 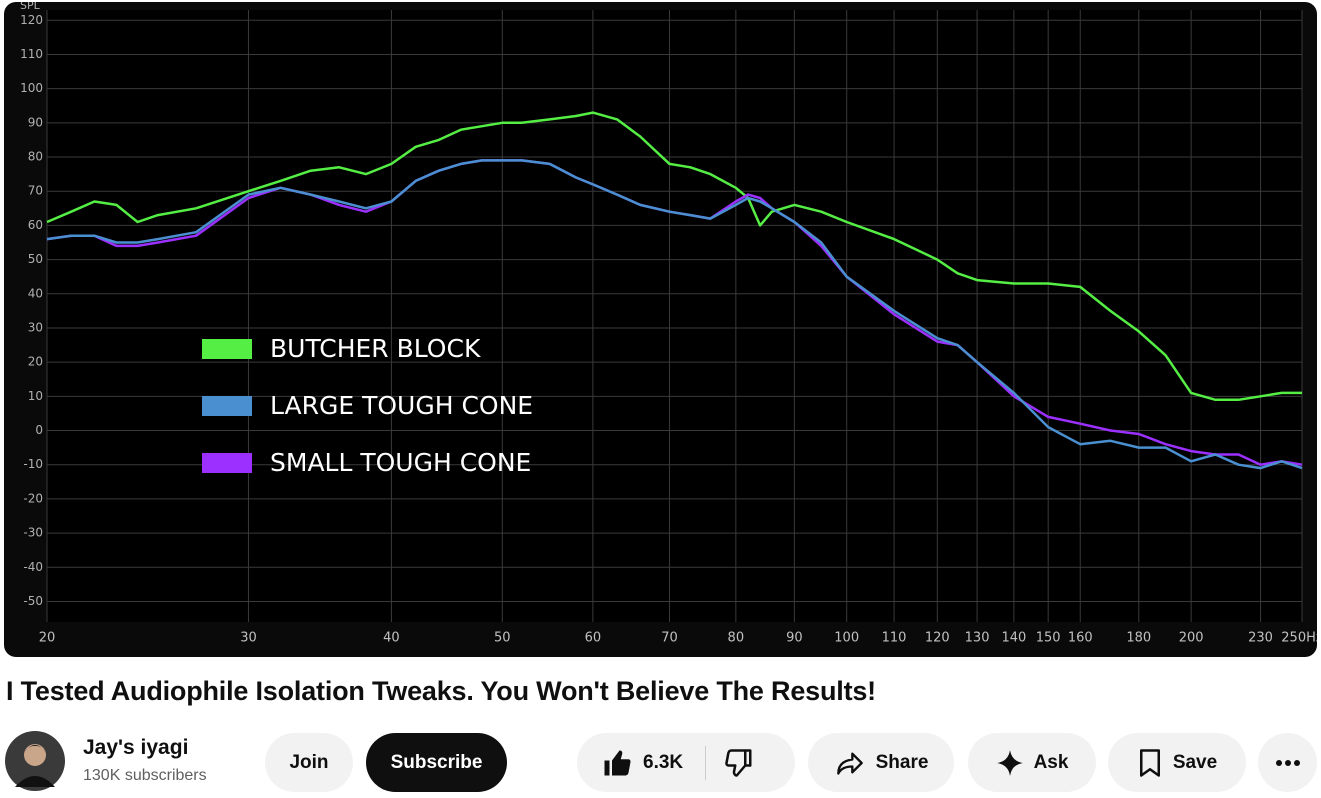 I want to click on x-tick-label: 70, so click(x=669, y=638).